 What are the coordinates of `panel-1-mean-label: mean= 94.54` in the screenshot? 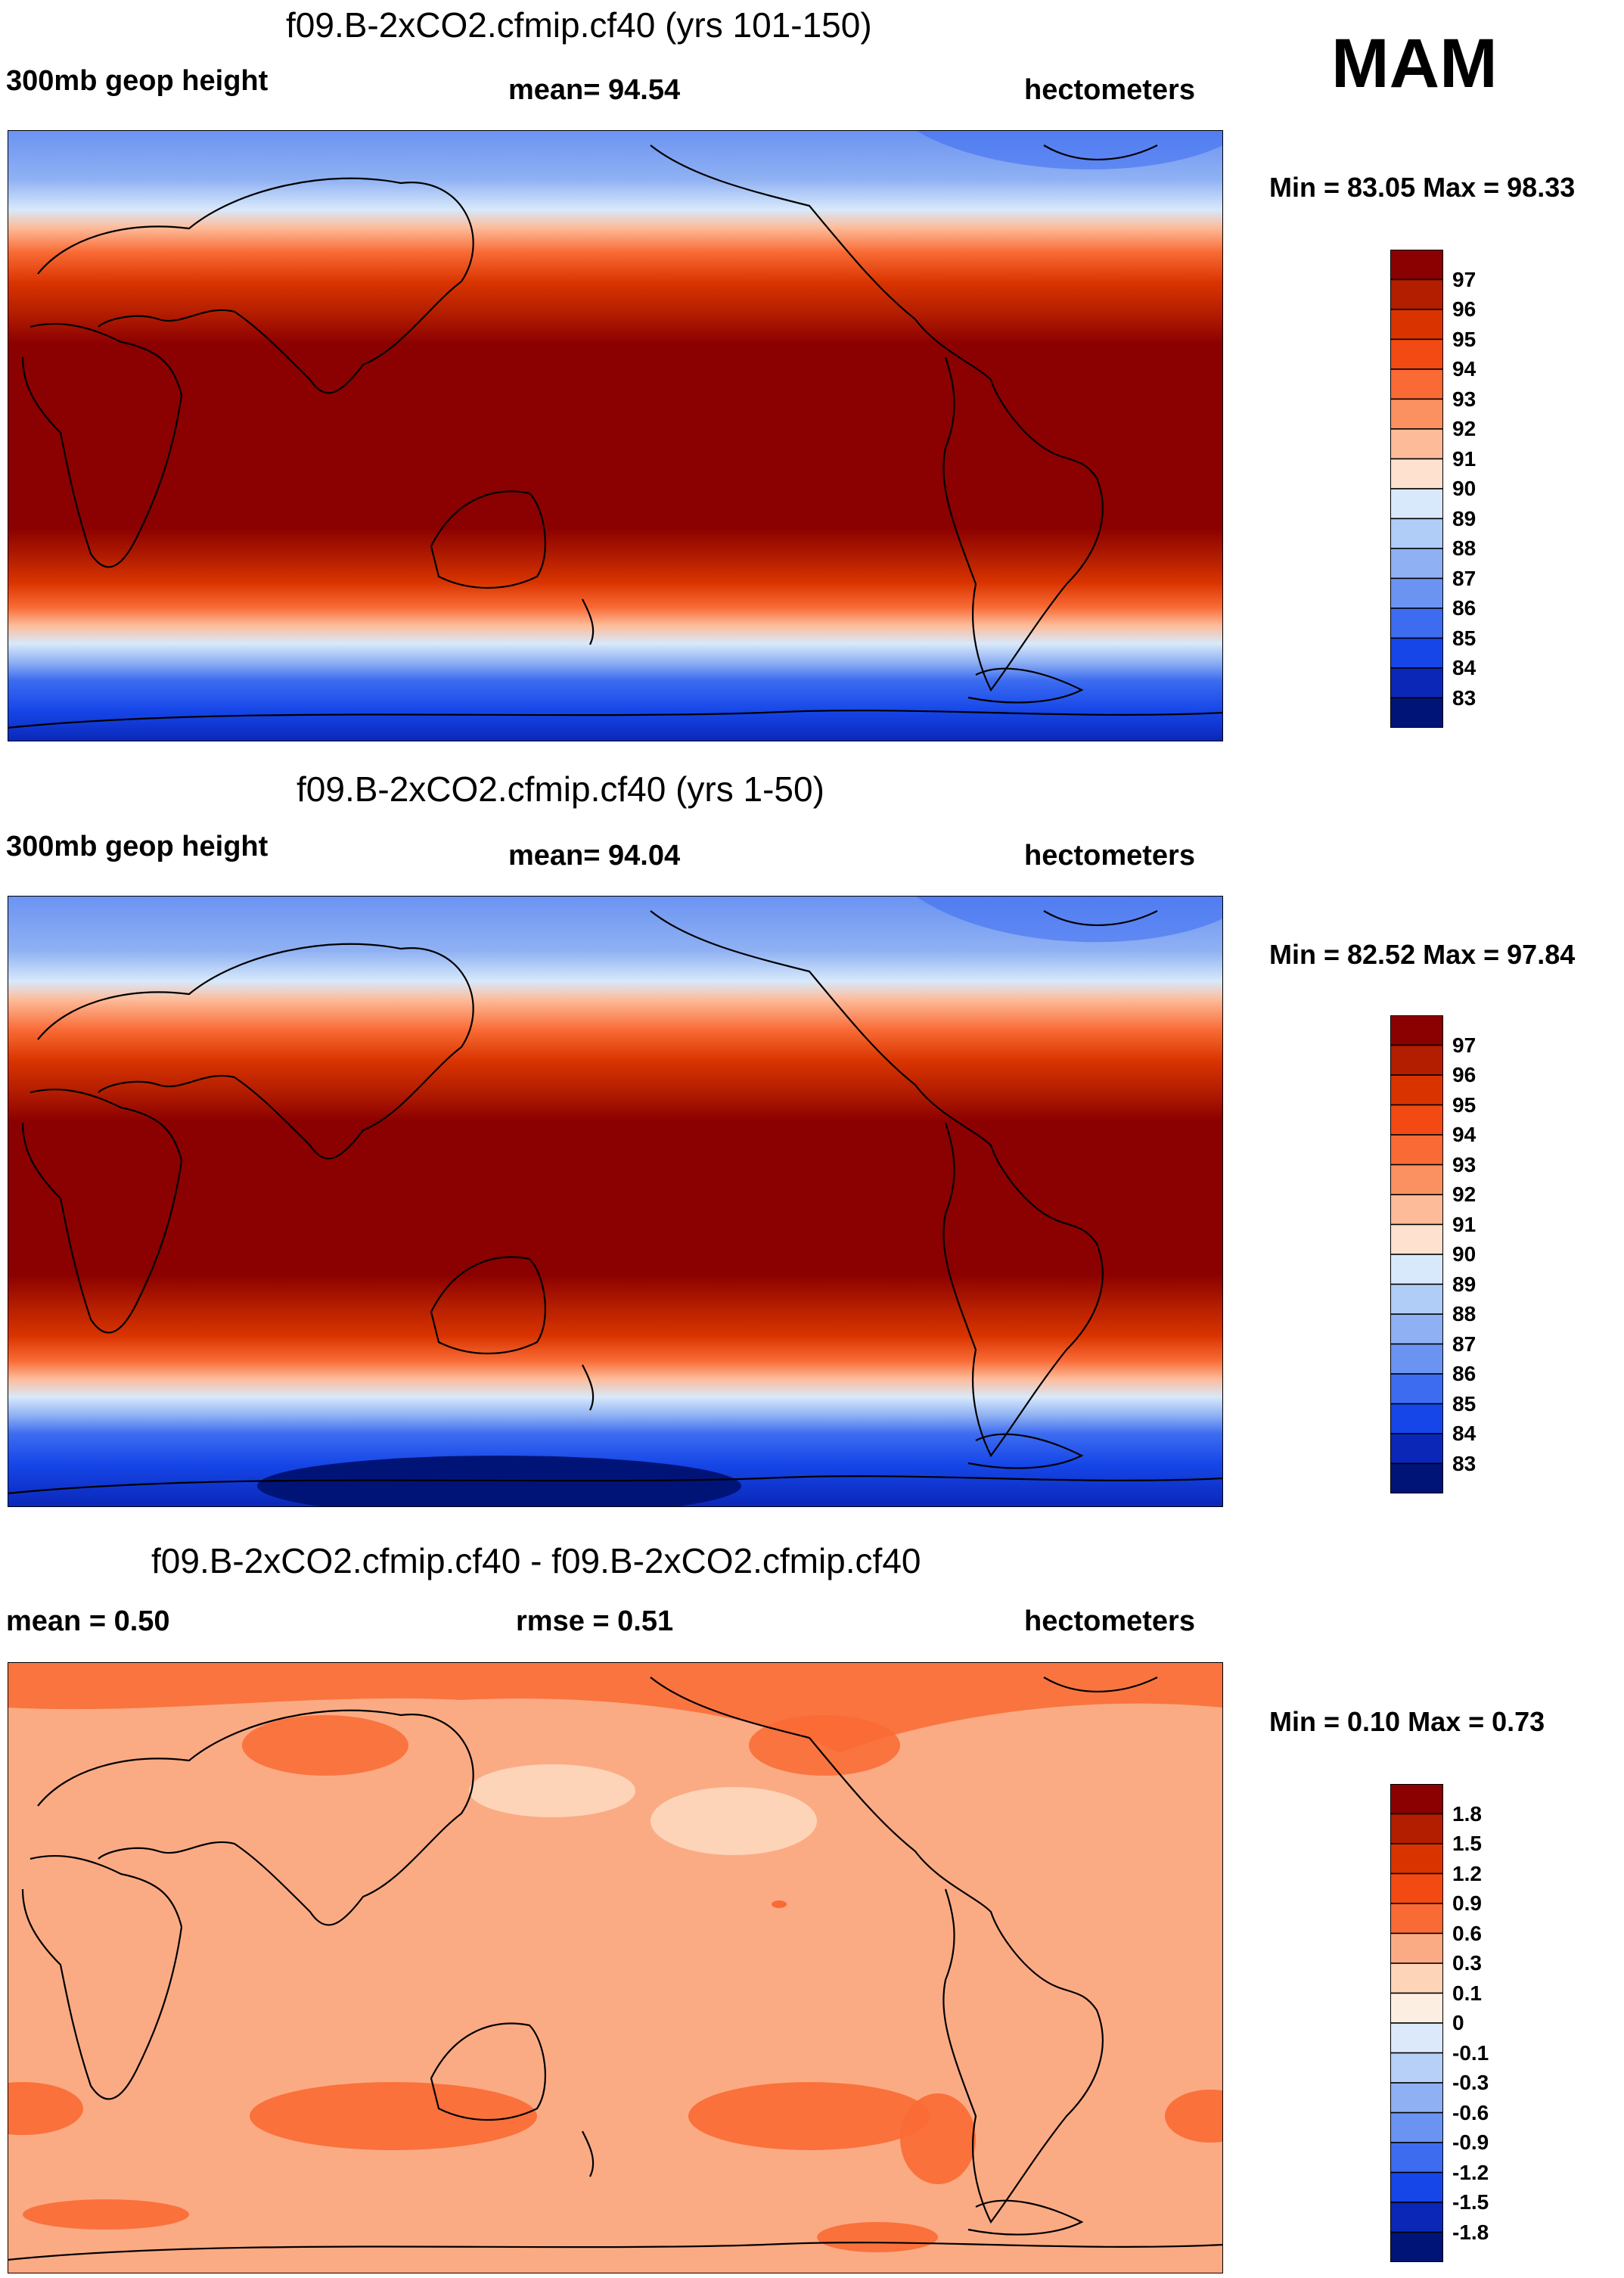 It's located at (594, 90).